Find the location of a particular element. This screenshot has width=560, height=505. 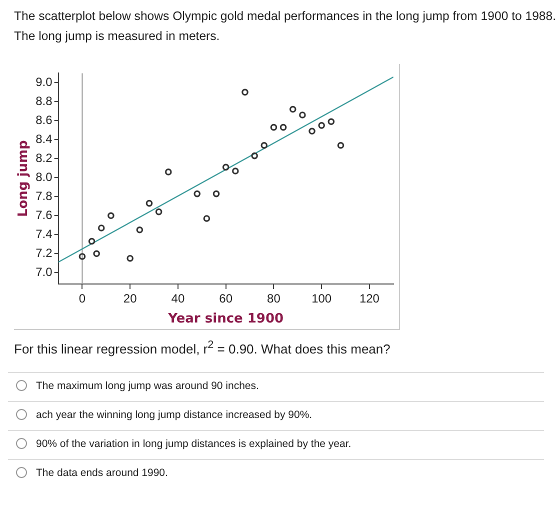

y-axis-title: Long jump is located at coordinates (24, 179).